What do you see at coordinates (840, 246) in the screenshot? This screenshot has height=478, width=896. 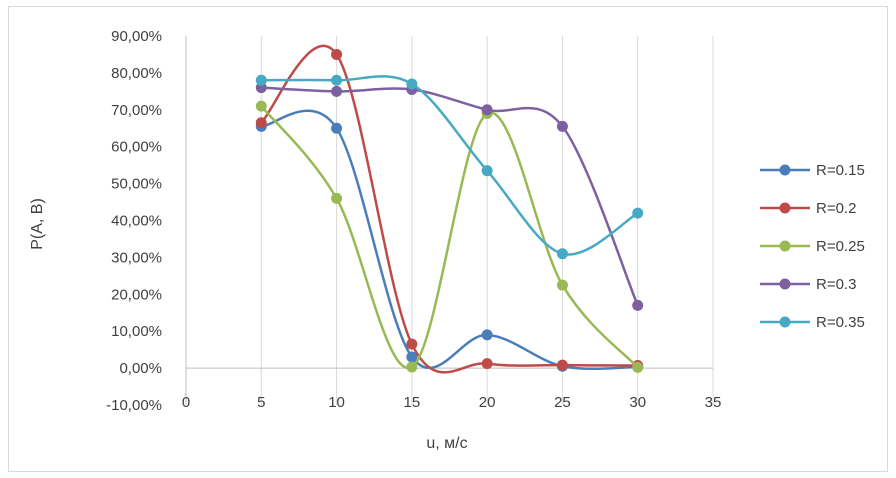 I see `legend-label: R=0.25` at bounding box center [840, 246].